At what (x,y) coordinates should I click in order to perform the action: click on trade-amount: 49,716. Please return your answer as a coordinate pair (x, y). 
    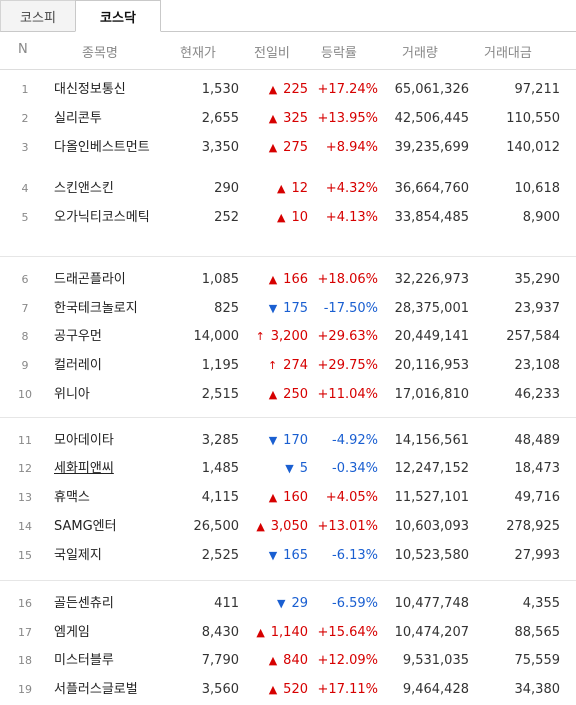
    Looking at the image, I should click on (537, 497).